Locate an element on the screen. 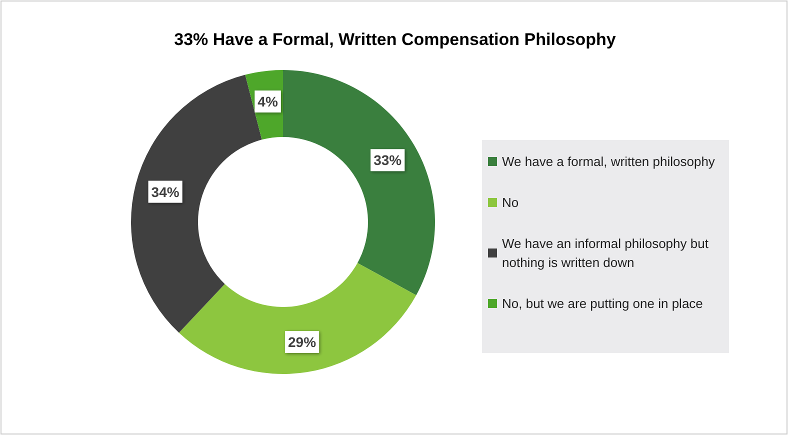 Image resolution: width=790 pixels, height=437 pixels. legend-label: We have an informal philosophy but nothing is written down is located at coordinates (607, 253).